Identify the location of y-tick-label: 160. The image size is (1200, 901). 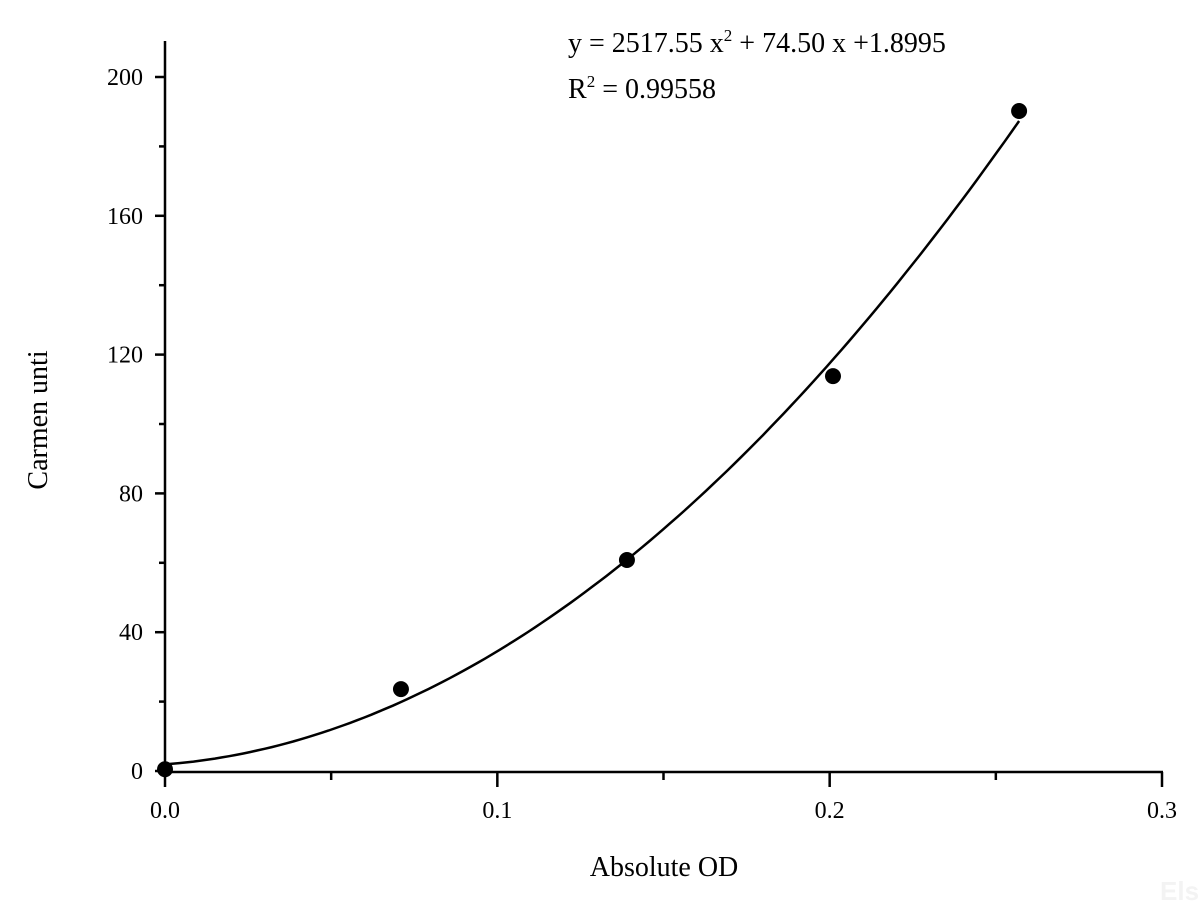
(125, 217).